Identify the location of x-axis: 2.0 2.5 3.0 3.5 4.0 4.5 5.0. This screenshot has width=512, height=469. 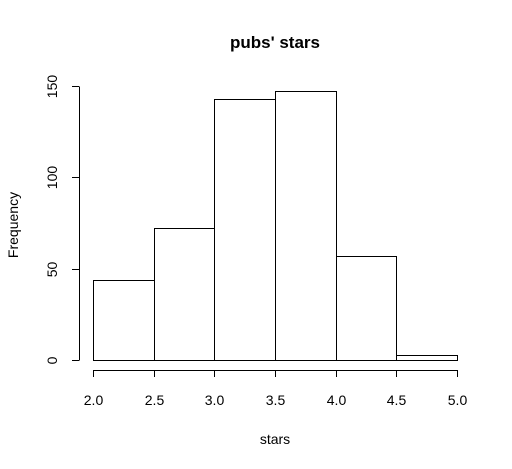
(276, 389).